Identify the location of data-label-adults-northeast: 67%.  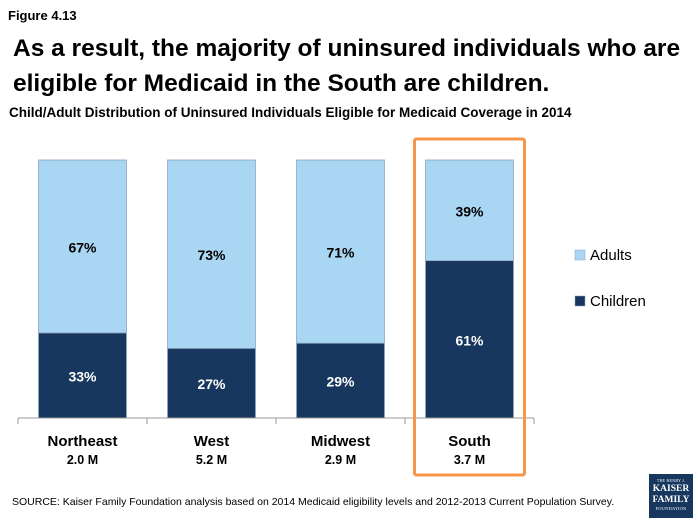
(82, 247).